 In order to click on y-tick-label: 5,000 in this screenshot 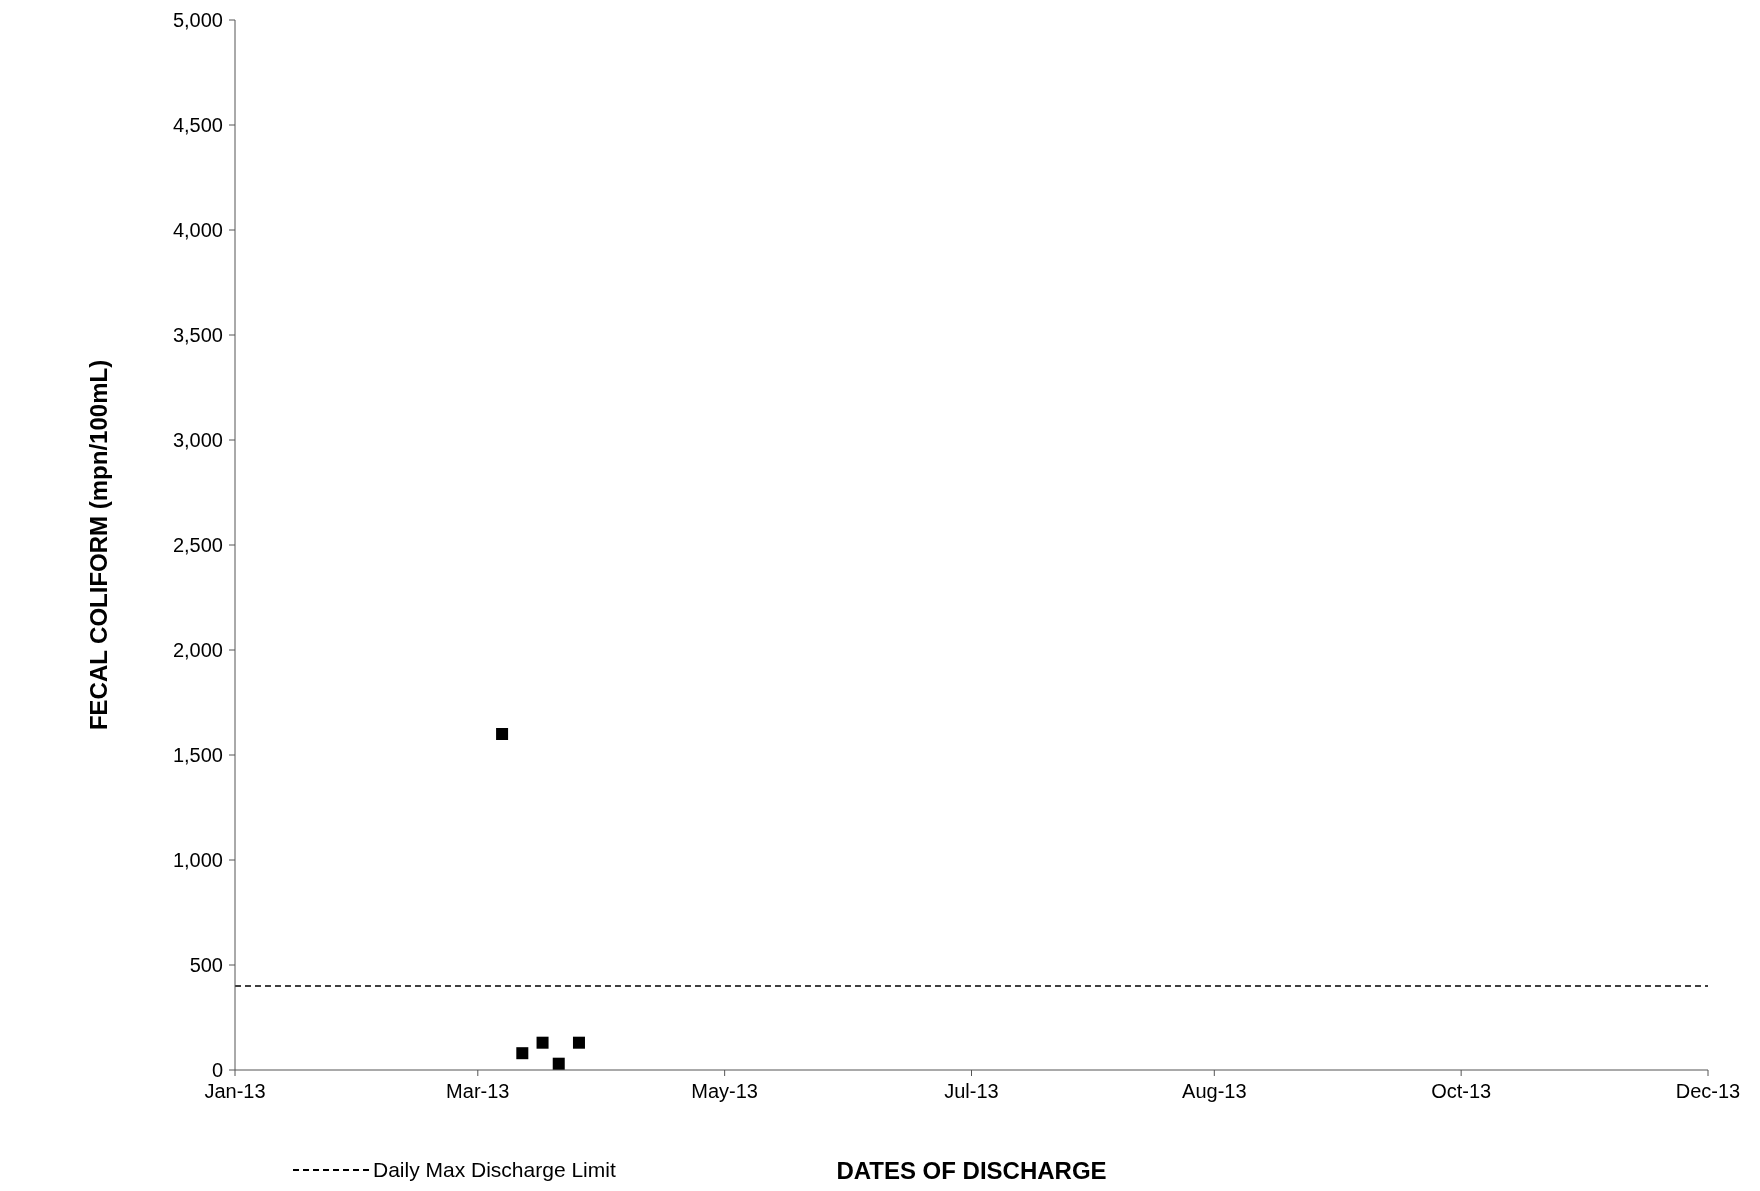, I will do `click(197, 20)`.